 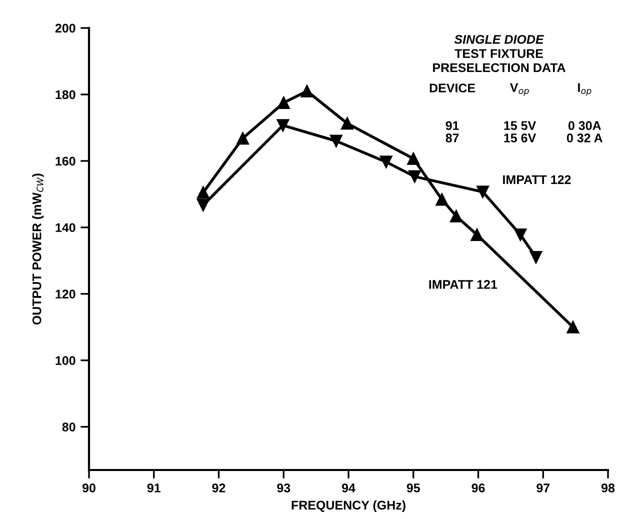 I want to click on y-tick-label: 120, so click(x=66, y=294).